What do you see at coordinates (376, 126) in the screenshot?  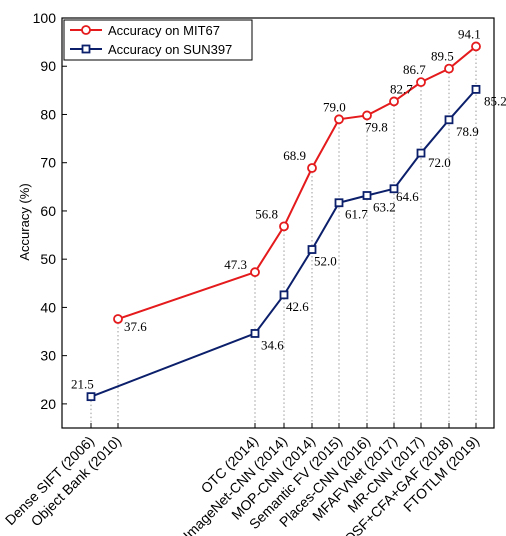 I see `data-label: 79.8` at bounding box center [376, 126].